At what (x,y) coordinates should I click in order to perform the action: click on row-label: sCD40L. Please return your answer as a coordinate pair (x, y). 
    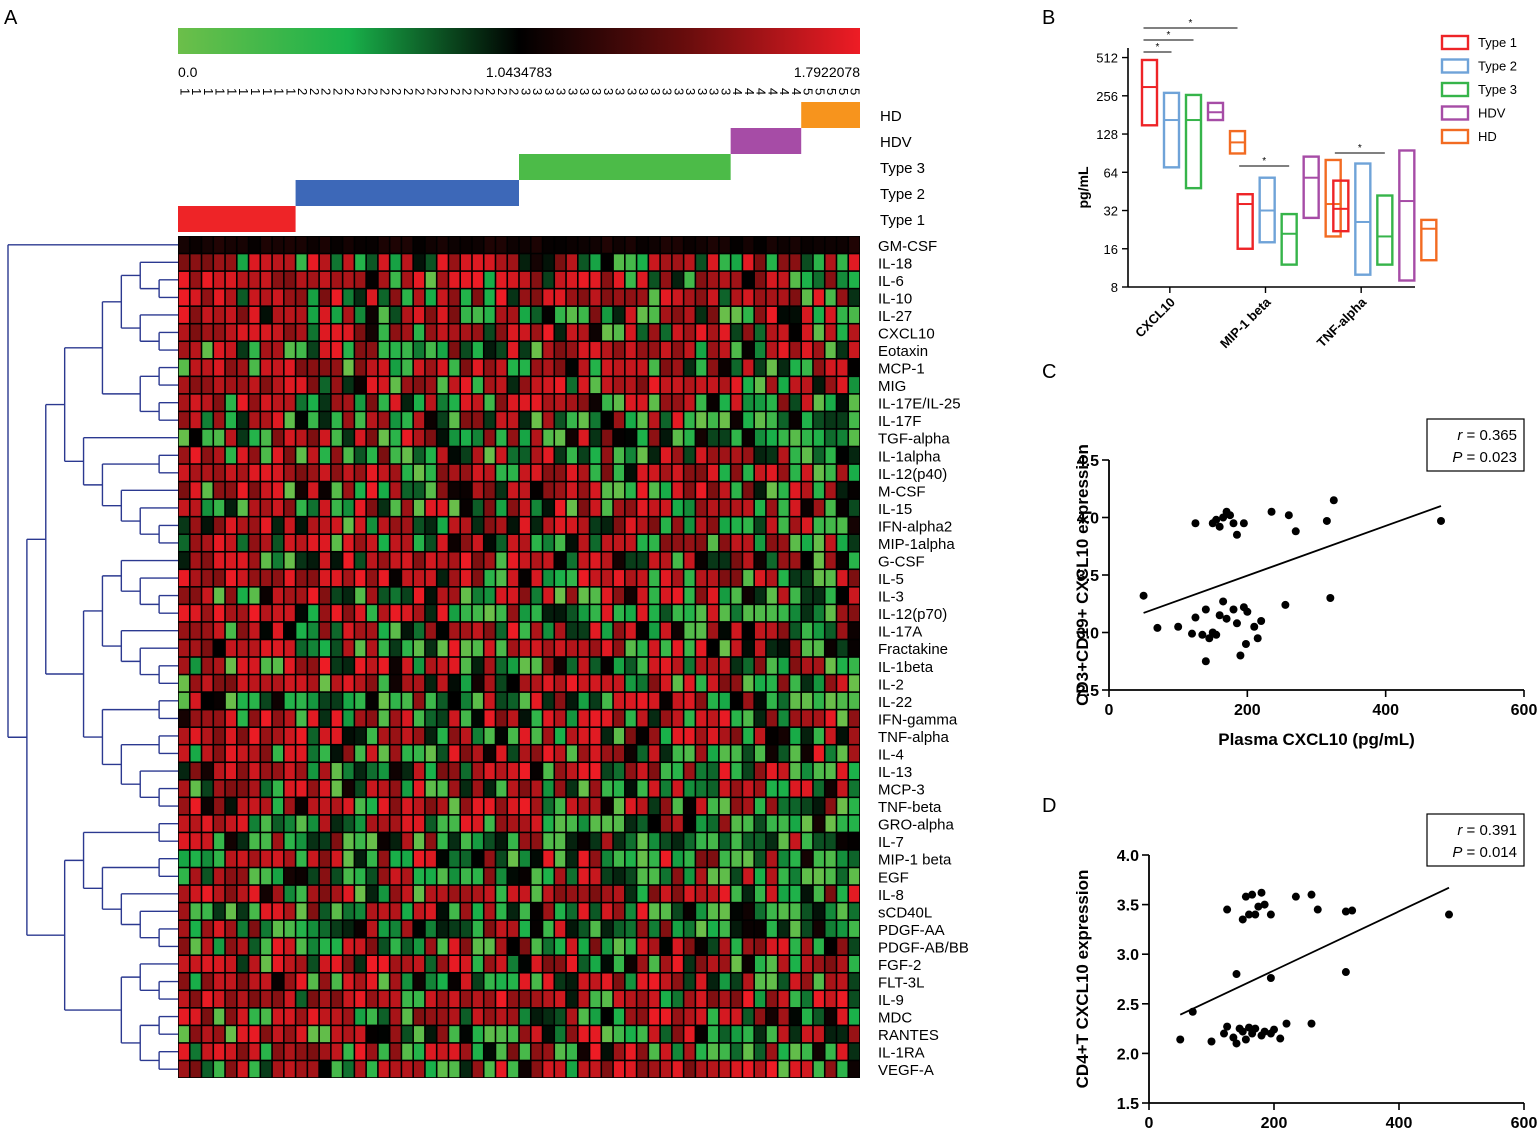
    Looking at the image, I should click on (905, 912).